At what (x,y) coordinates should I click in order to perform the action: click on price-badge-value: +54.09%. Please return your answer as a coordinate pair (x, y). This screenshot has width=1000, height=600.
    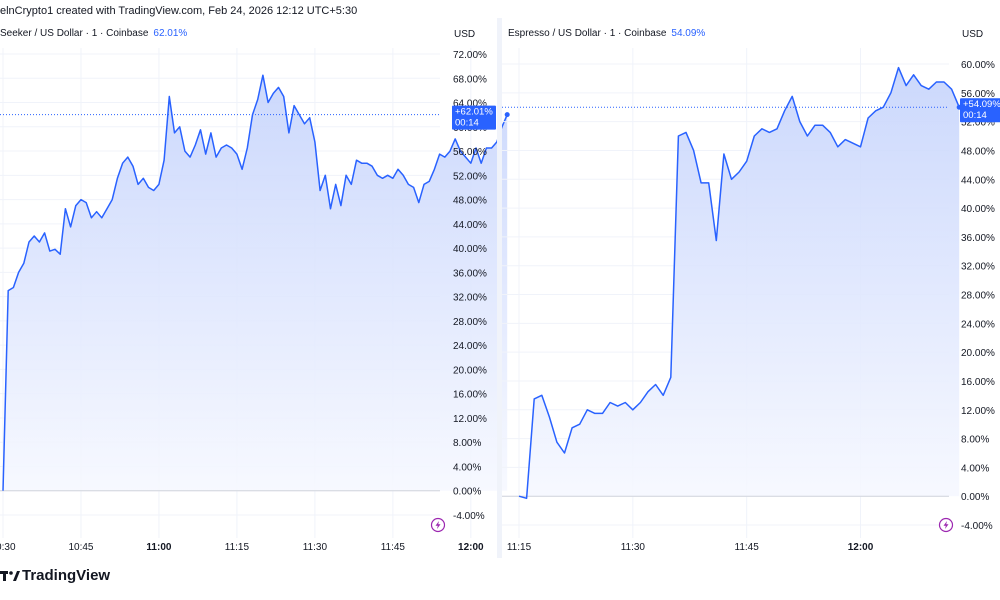
    Looking at the image, I should click on (981, 104).